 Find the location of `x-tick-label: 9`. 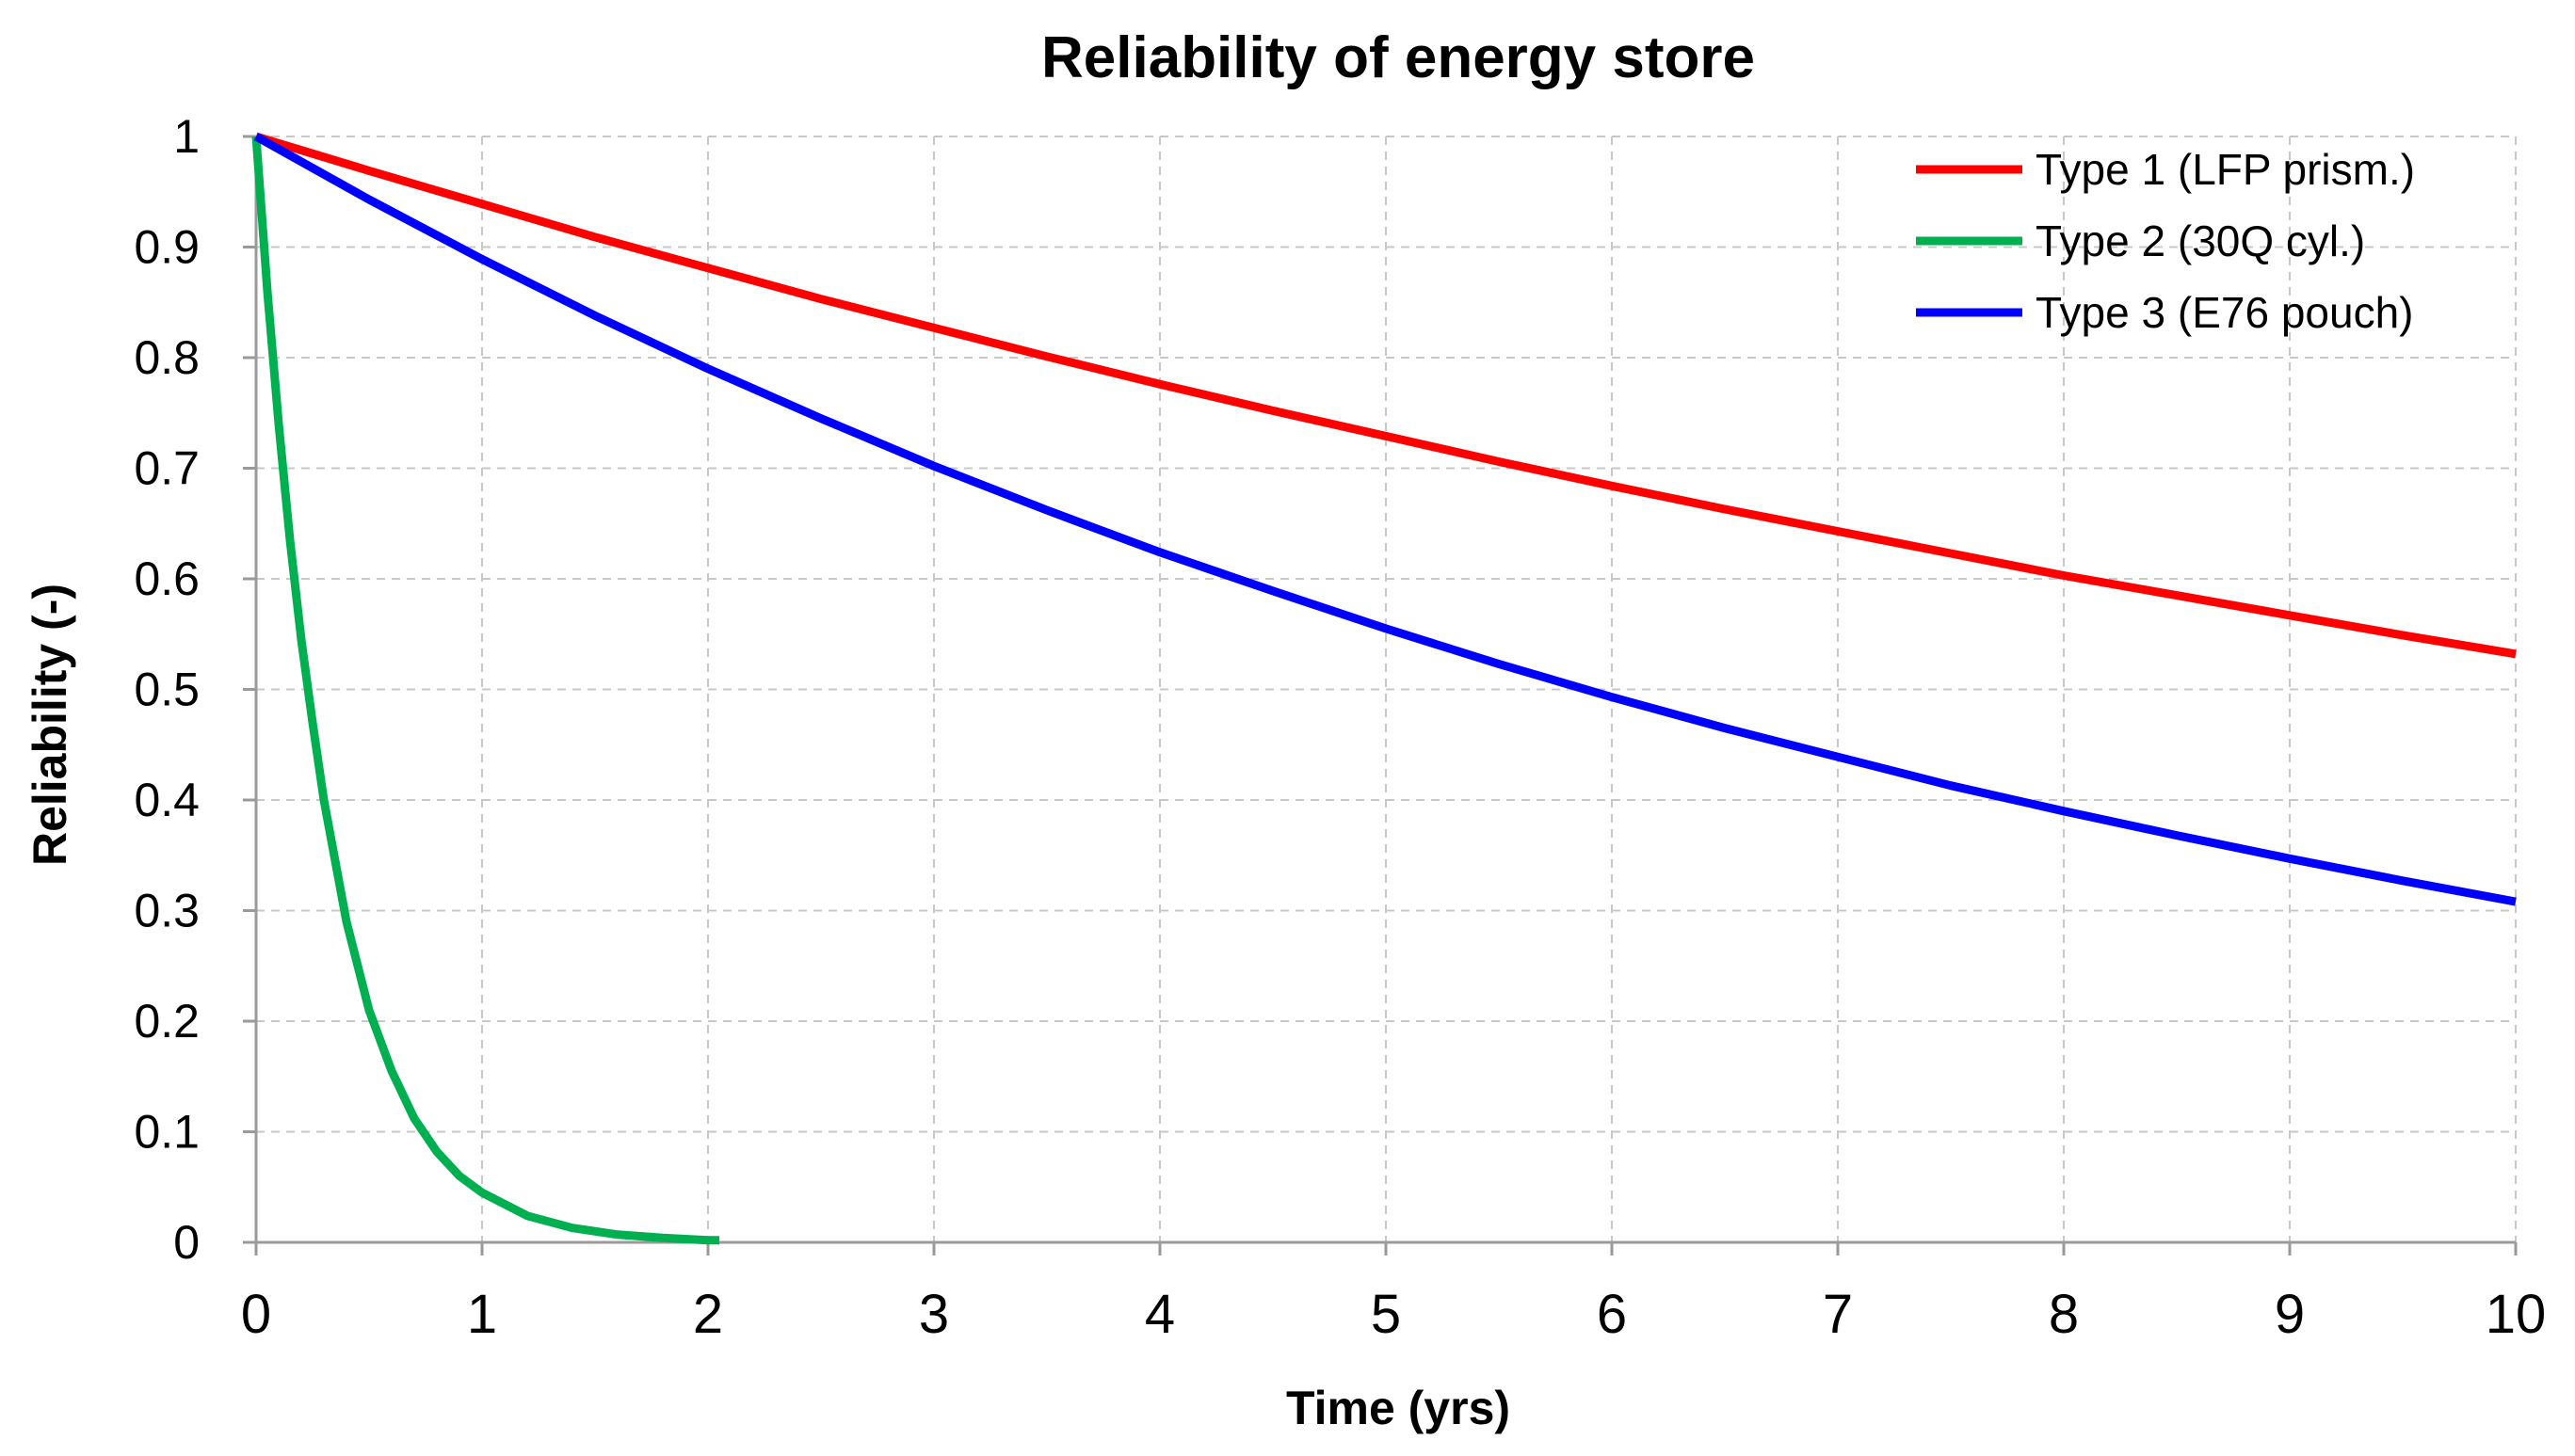

x-tick-label: 9 is located at coordinates (2290, 1314).